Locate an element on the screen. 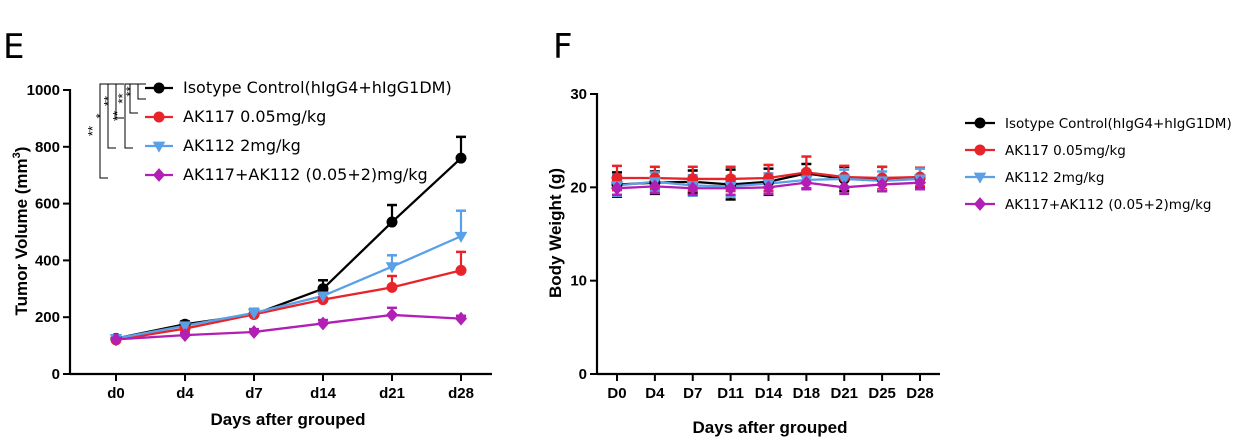  panel-label-f: F is located at coordinates (563, 47).